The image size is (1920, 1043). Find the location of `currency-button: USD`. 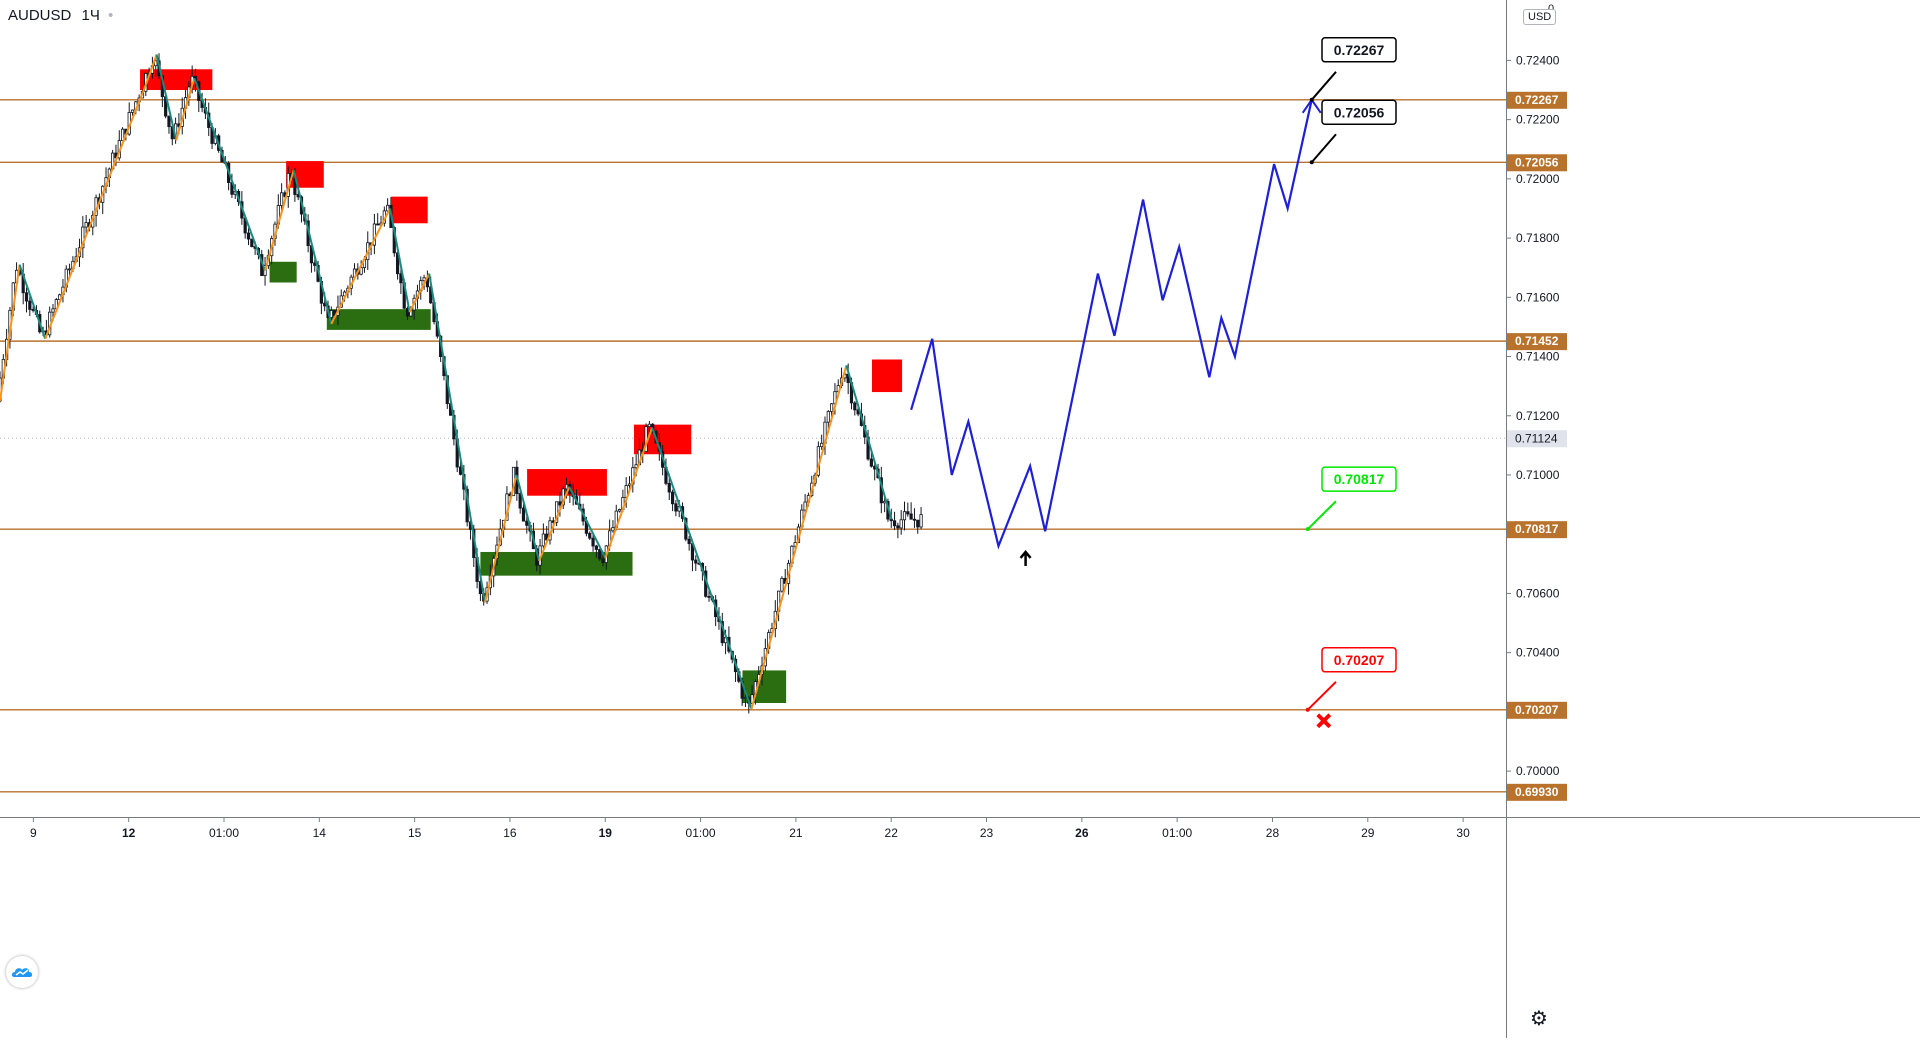

currency-button: USD is located at coordinates (1540, 17).